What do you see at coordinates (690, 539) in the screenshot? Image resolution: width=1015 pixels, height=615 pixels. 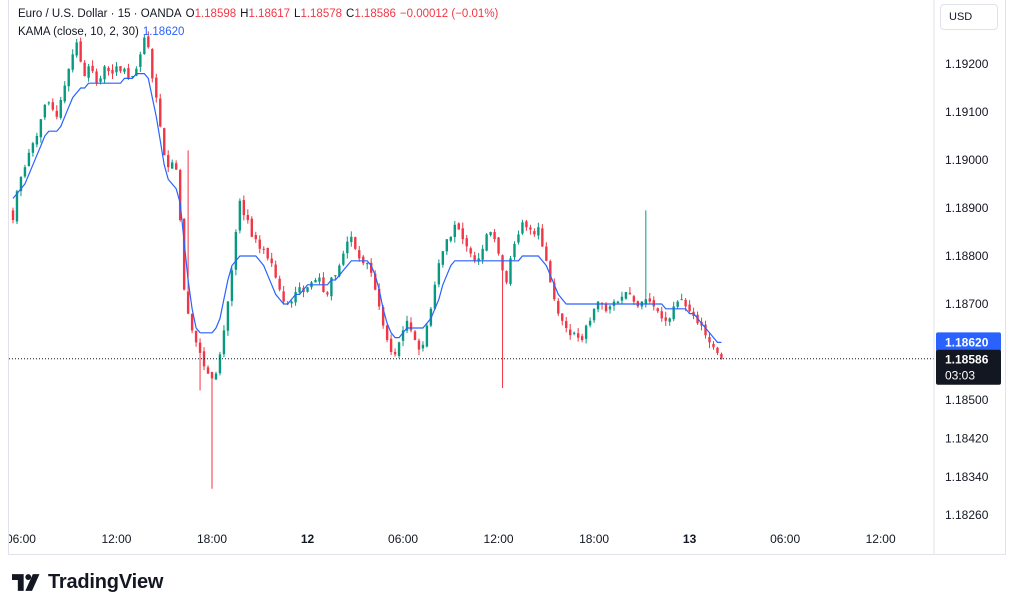 I see `time-tick-label: 13` at bounding box center [690, 539].